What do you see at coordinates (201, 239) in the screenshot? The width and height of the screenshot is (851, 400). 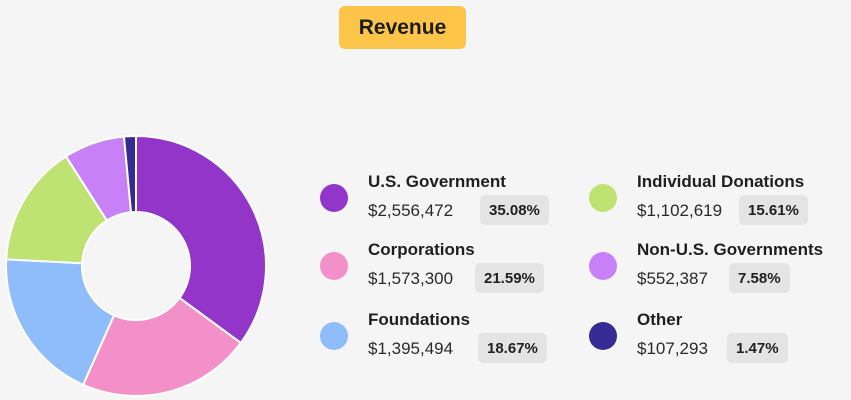 I see `donut-slice-u-s-government` at bounding box center [201, 239].